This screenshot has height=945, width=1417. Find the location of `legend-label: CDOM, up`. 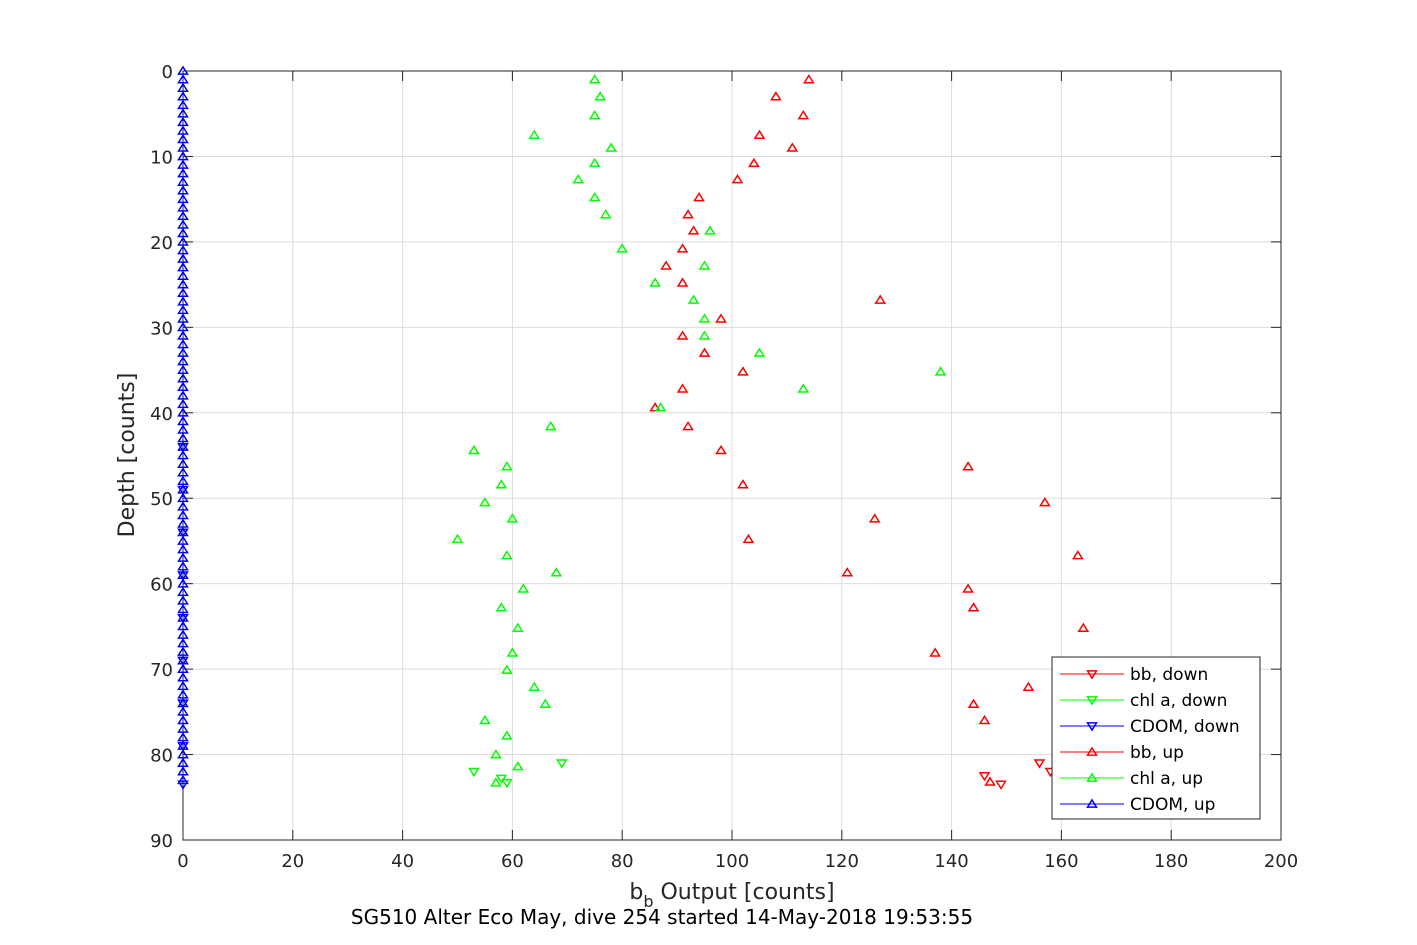

legend-label: CDOM, up is located at coordinates (1172, 805).